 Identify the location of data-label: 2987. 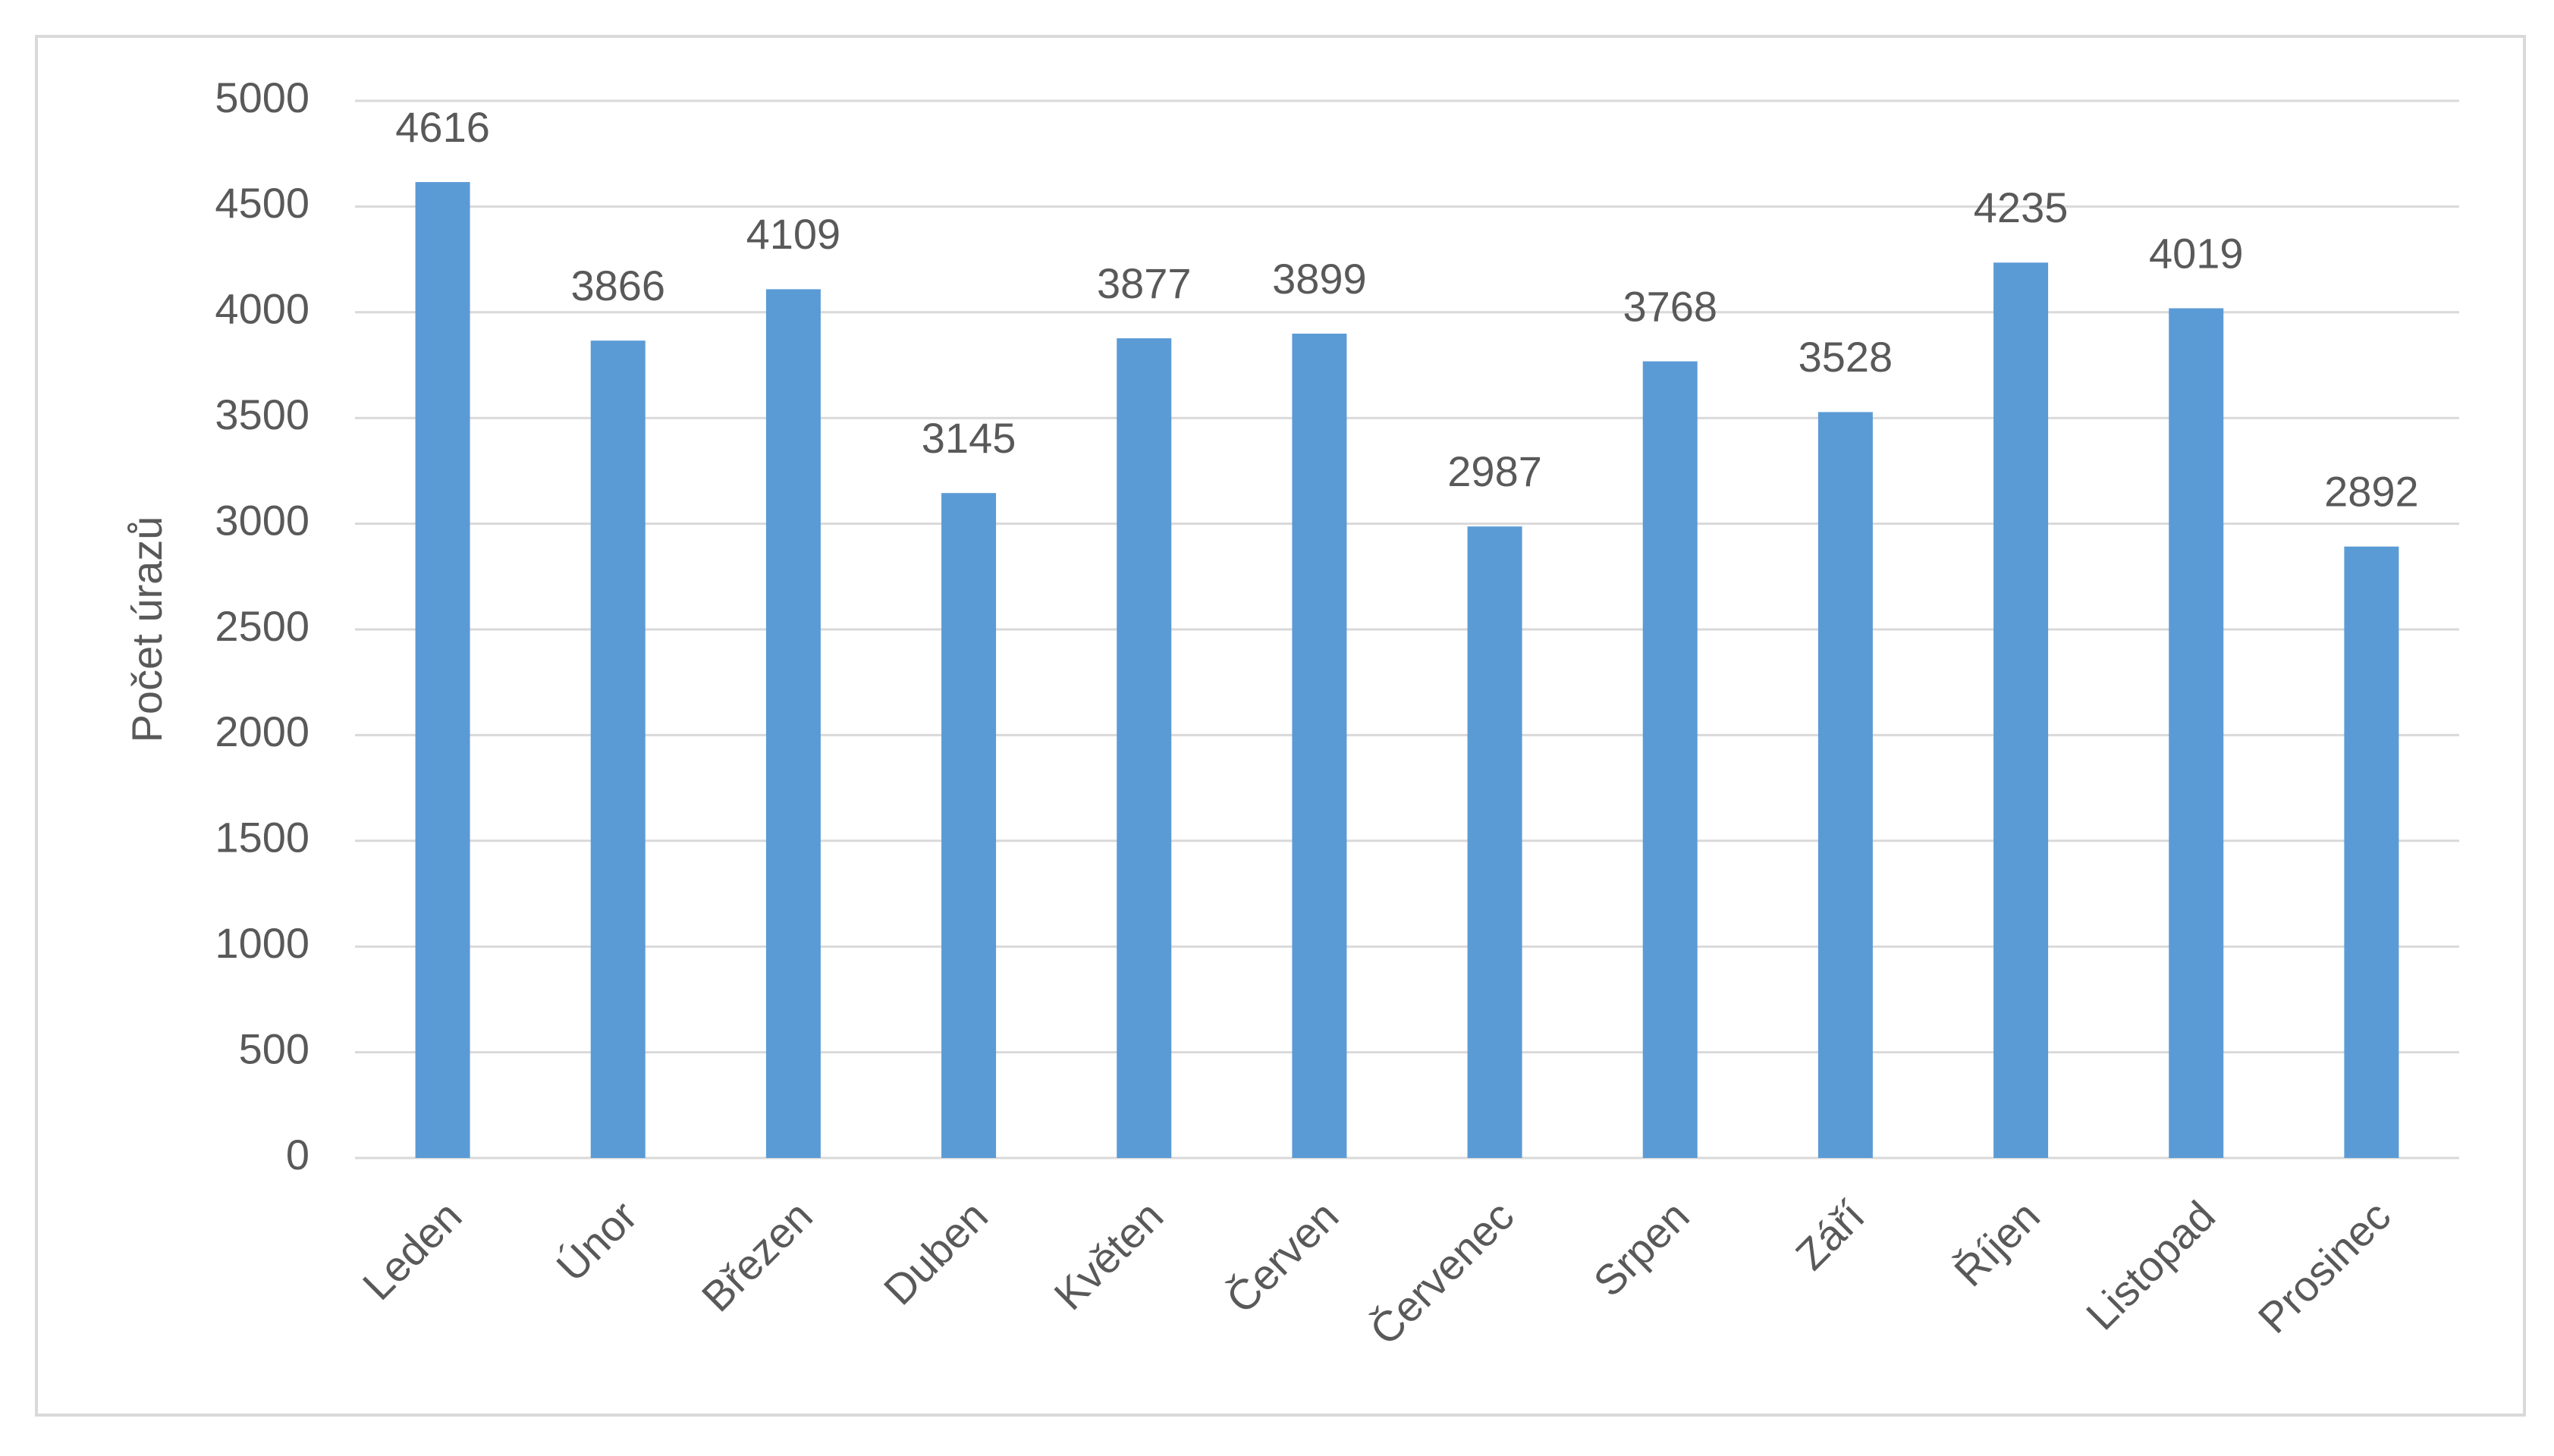
(1494, 471).